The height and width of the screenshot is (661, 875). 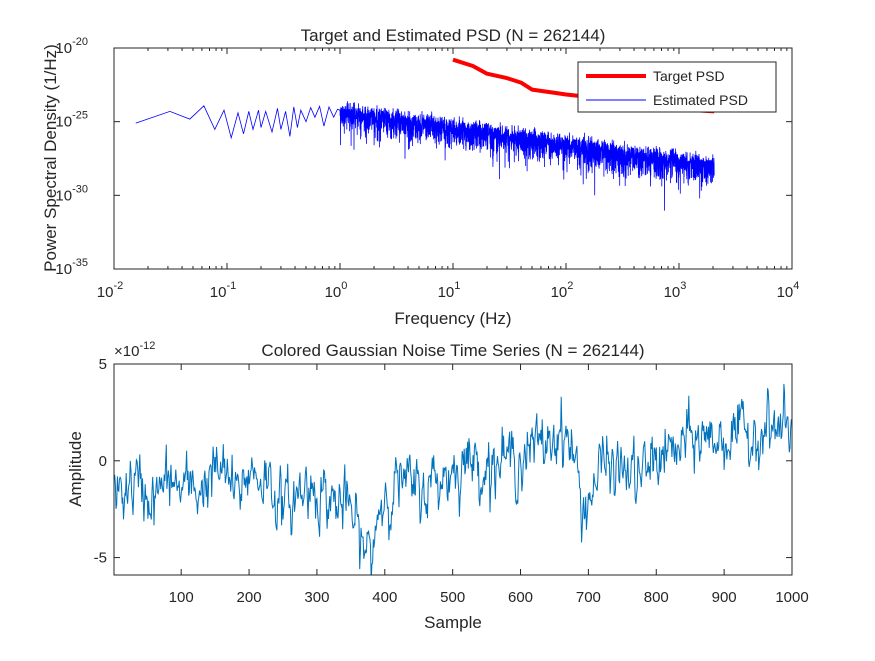 I want to click on tick-exp: 4, so click(x=796, y=286).